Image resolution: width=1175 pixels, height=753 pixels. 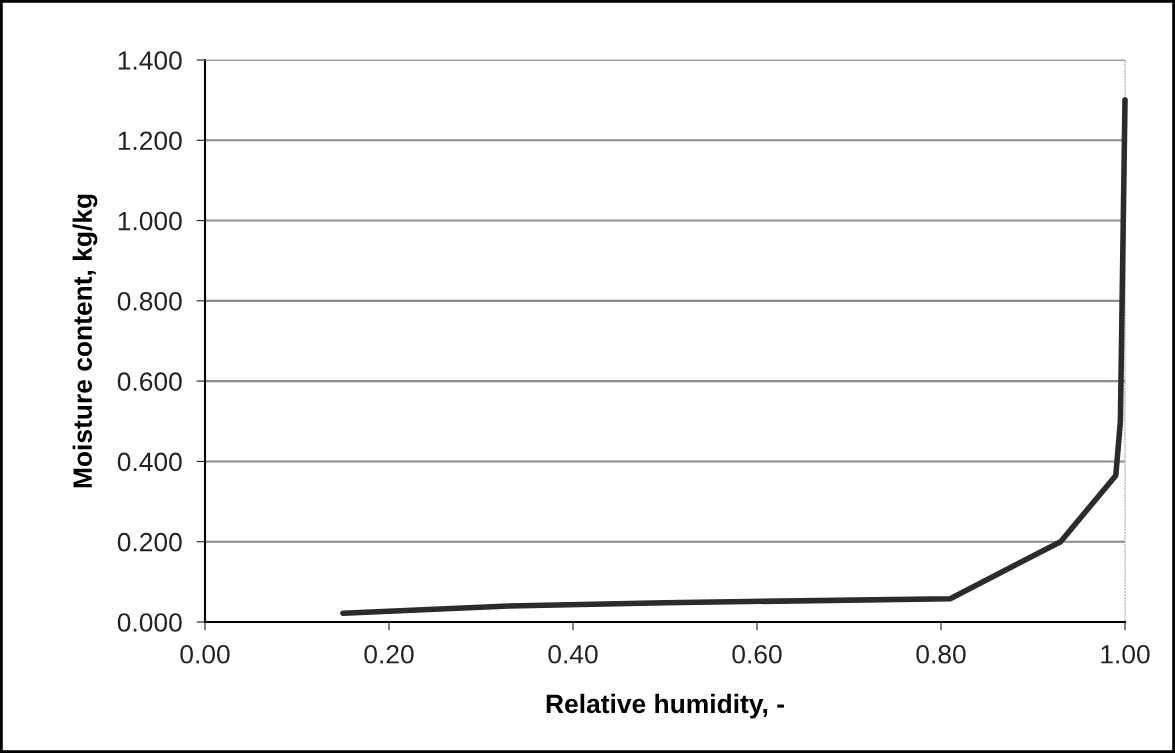 What do you see at coordinates (205, 654) in the screenshot?
I see `x-tick-label: 0.00` at bounding box center [205, 654].